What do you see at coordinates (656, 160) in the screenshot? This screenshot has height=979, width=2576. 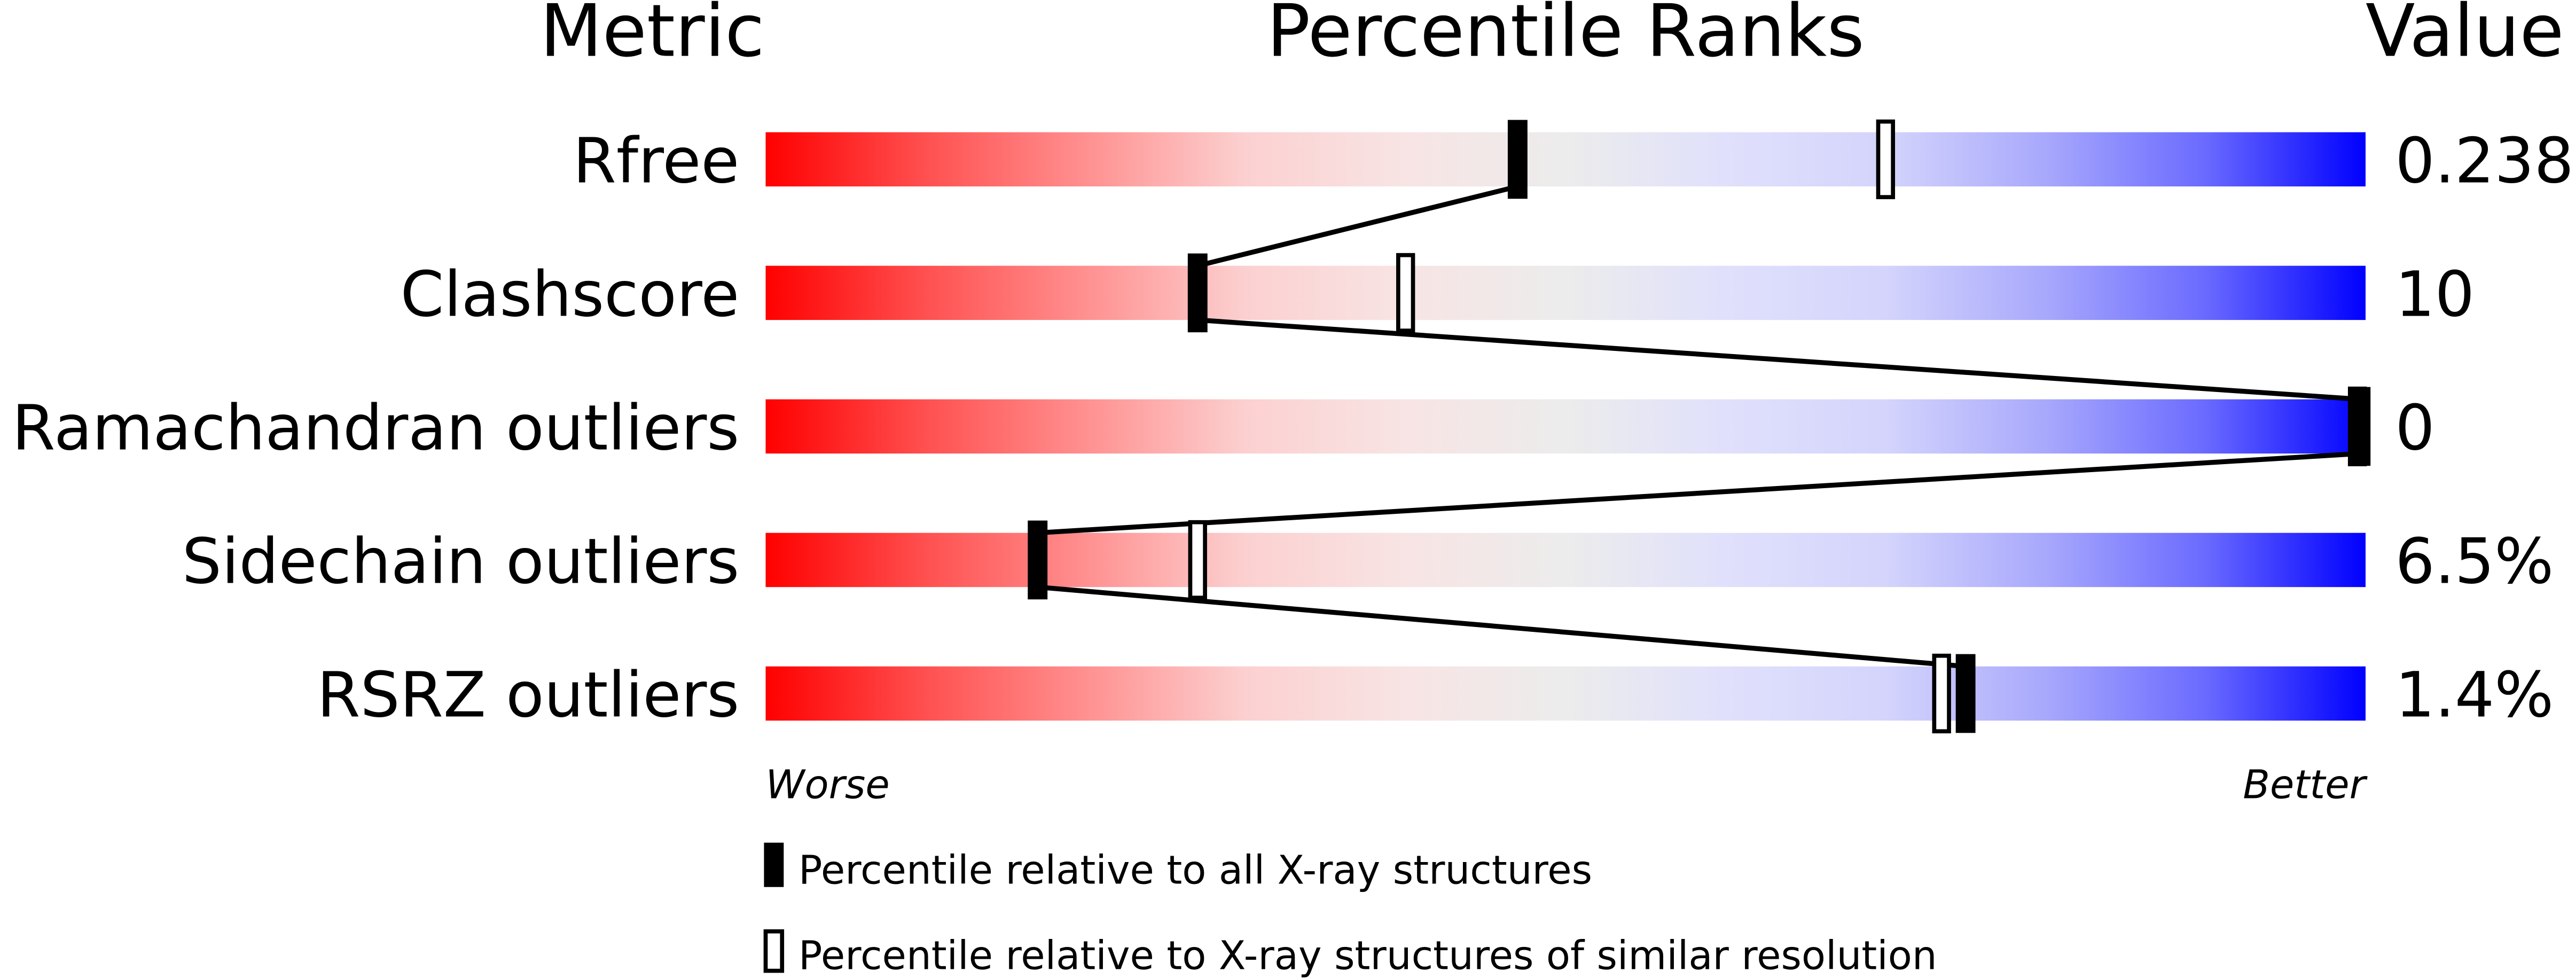 I see `metric-label: Rfree` at bounding box center [656, 160].